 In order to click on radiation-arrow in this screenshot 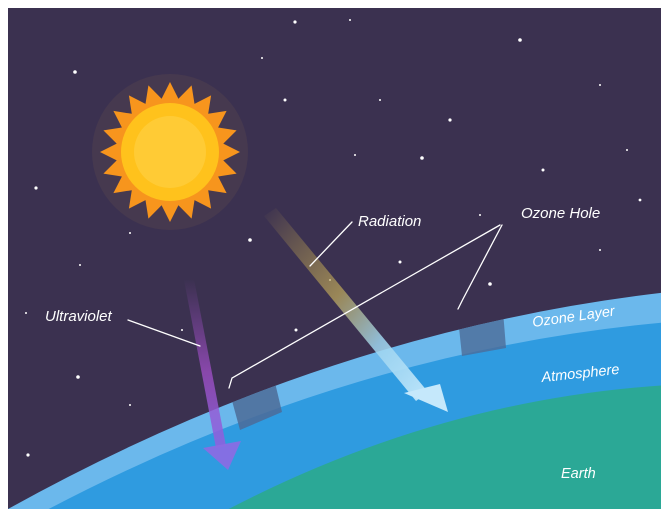, I will do `click(356, 310)`.